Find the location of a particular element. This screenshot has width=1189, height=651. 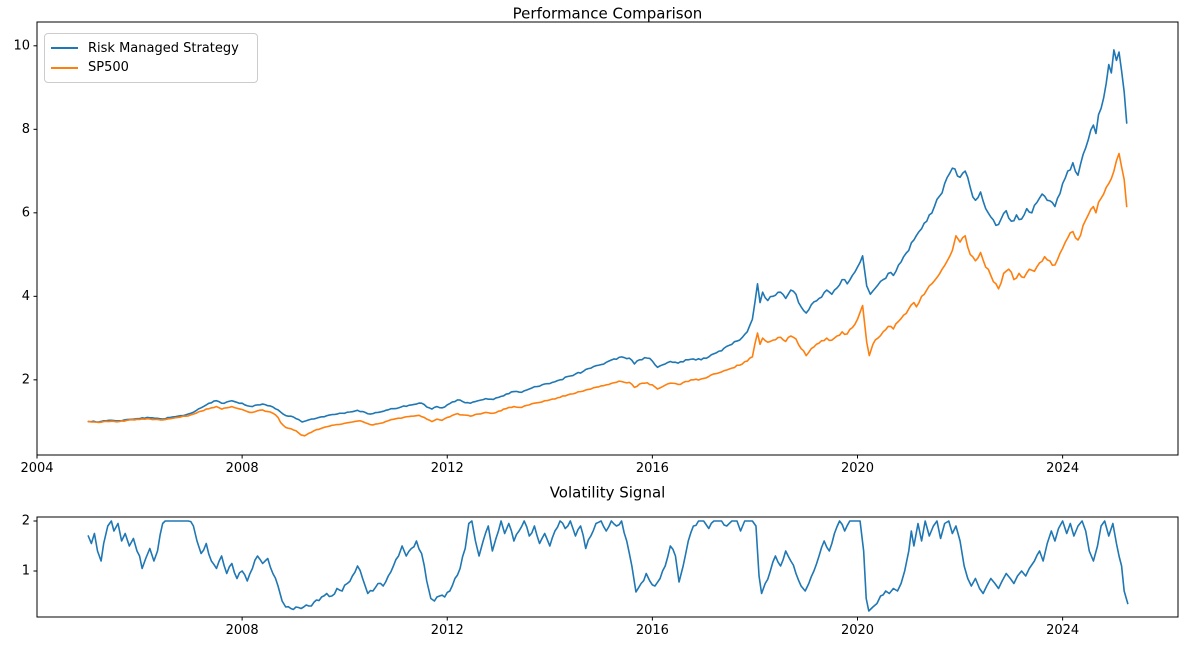

legend-label: SP500 is located at coordinates (108, 68).